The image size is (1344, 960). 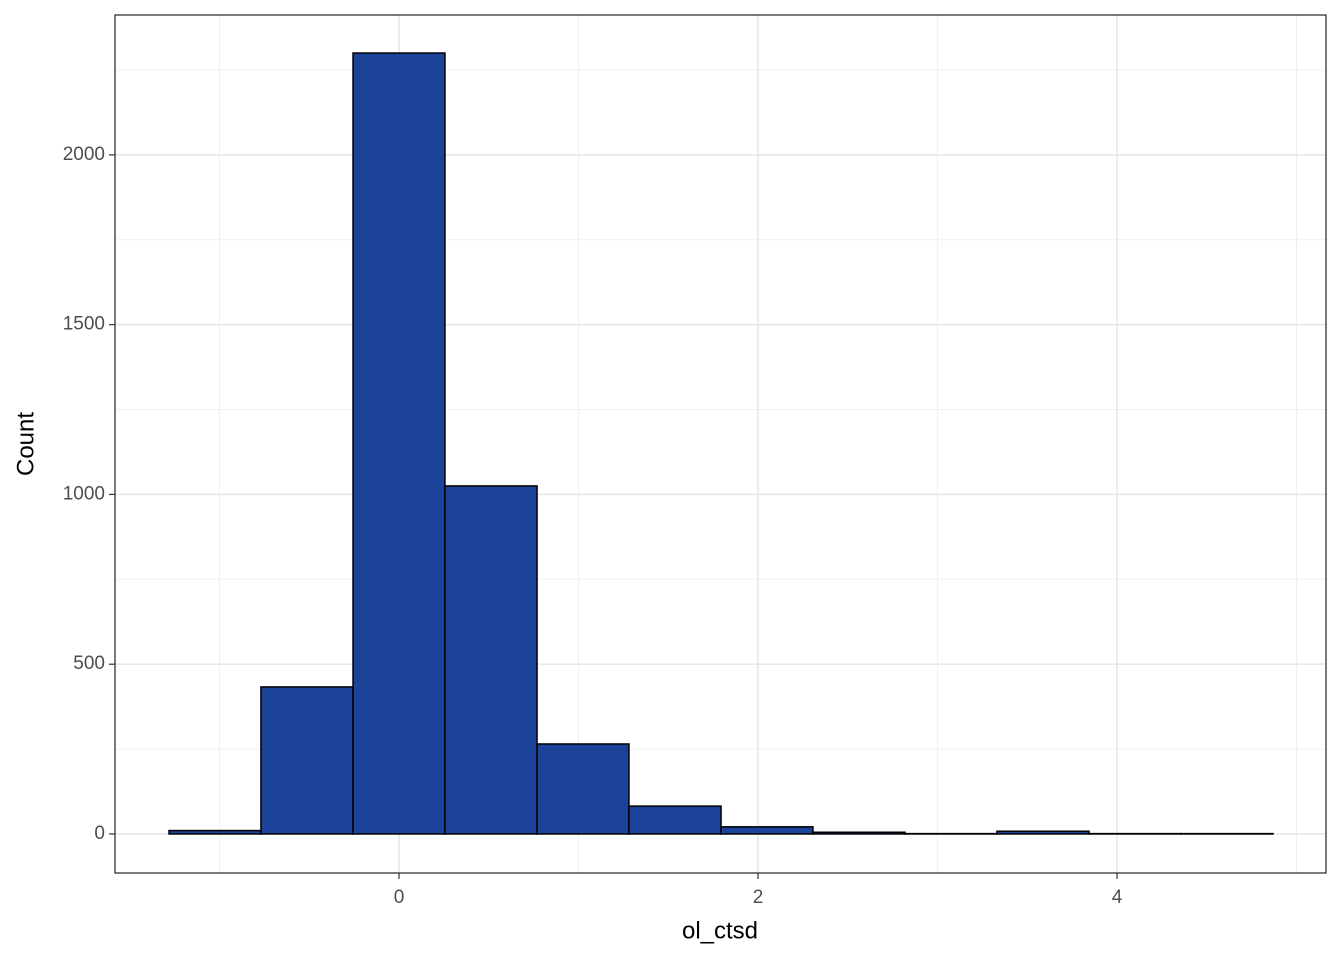 What do you see at coordinates (84, 154) in the screenshot?
I see `y-tick-label: 2000` at bounding box center [84, 154].